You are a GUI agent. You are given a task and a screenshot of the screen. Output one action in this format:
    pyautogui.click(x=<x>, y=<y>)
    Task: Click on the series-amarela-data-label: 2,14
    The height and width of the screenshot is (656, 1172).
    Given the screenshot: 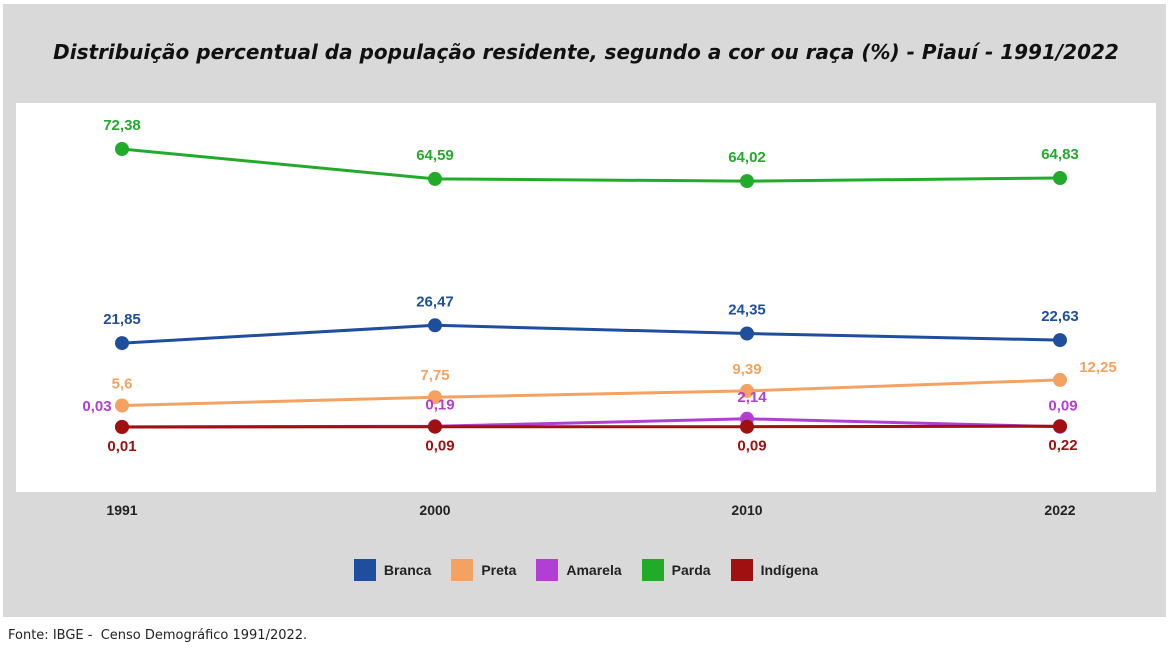 What is the action you would take?
    pyautogui.click(x=752, y=397)
    